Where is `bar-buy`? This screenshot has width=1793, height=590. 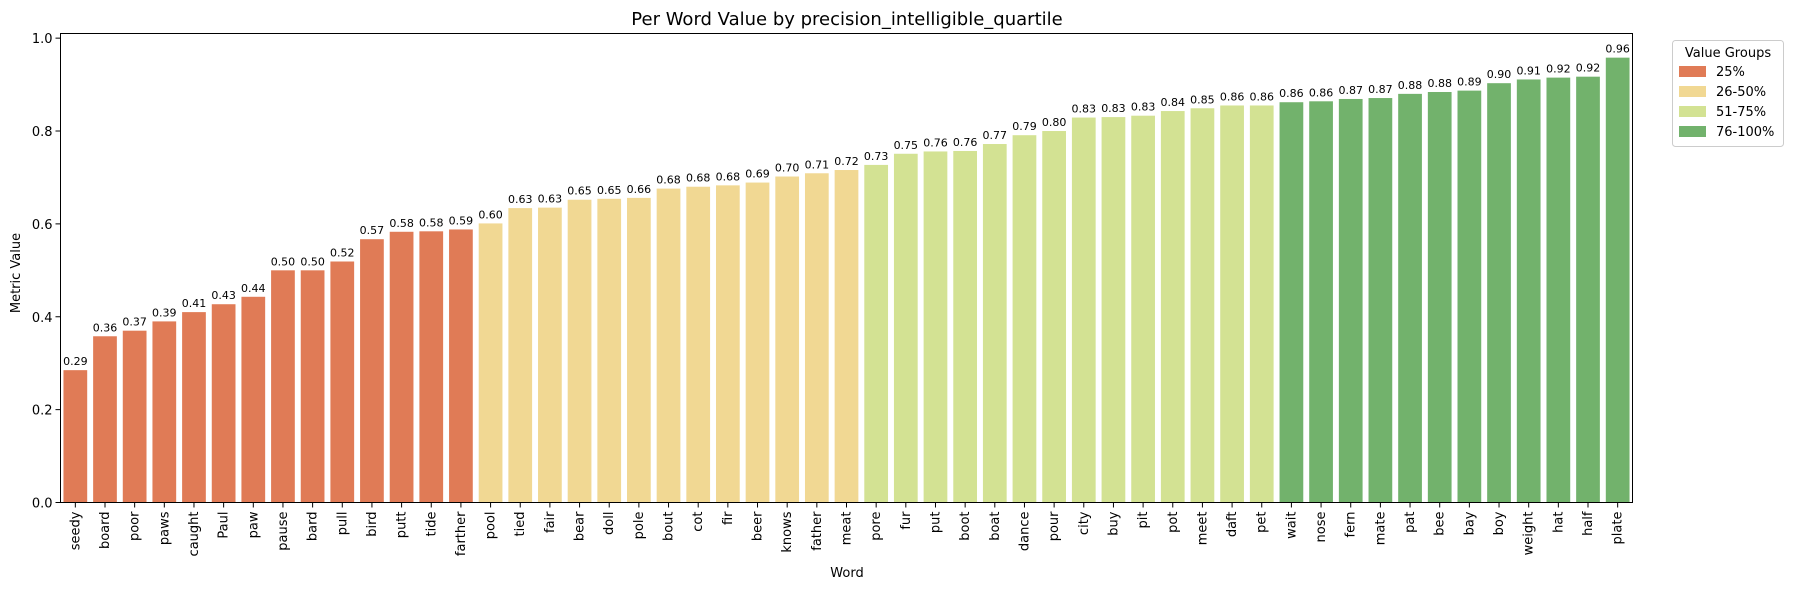
bar-buy is located at coordinates (1113, 310).